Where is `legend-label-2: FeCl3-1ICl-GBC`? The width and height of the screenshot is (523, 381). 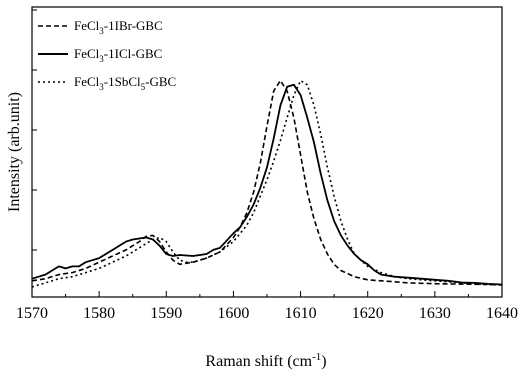 legend-label-2: FeCl3-1ICl-GBC is located at coordinates (118, 55).